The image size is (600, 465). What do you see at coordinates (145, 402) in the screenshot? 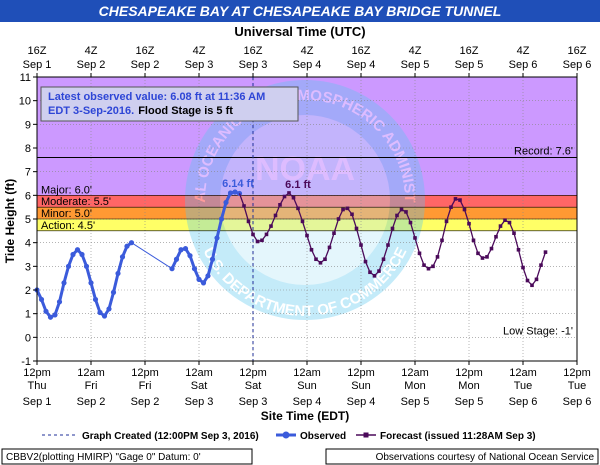
I see `x-tick-date-label: Sep 2` at bounding box center [145, 402].